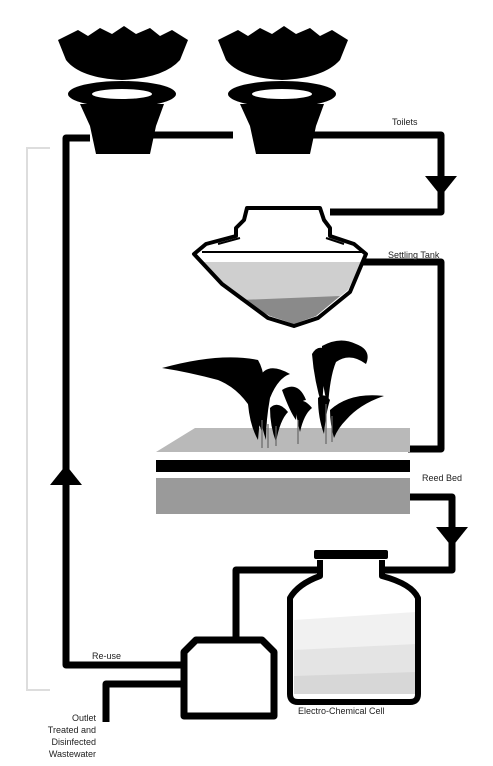 The image size is (493, 766). What do you see at coordinates (441, 186) in the screenshot?
I see `flow-arrow-down-icon` at bounding box center [441, 186].